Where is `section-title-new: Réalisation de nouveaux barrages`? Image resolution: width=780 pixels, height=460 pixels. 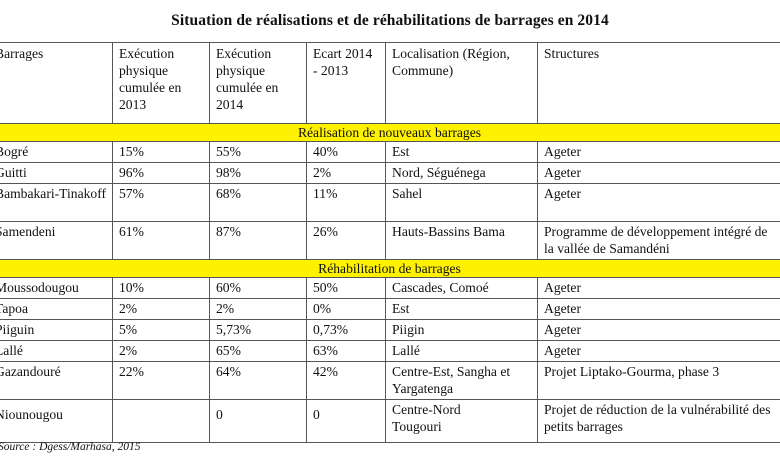 section-title-new: Réalisation de nouveaux barrages is located at coordinates (390, 132).